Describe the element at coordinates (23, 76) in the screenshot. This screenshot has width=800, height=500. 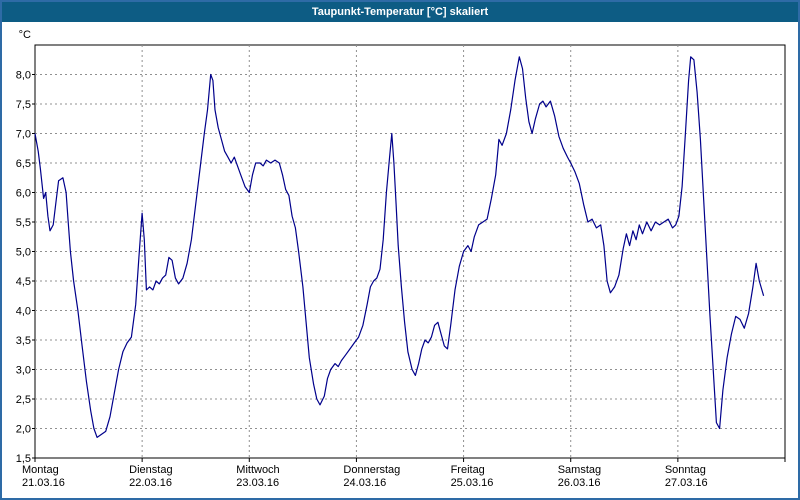
I see `y-tick-label: 8,0` at that location.